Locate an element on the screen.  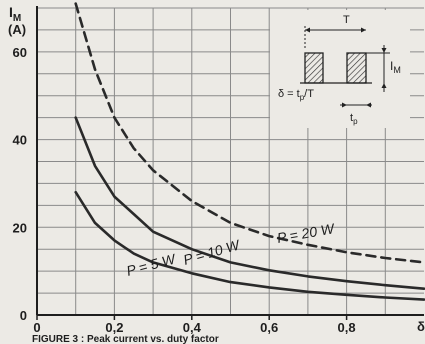
pulse-inset: T IM δ = tp/T tp is located at coordinates (340, 69).